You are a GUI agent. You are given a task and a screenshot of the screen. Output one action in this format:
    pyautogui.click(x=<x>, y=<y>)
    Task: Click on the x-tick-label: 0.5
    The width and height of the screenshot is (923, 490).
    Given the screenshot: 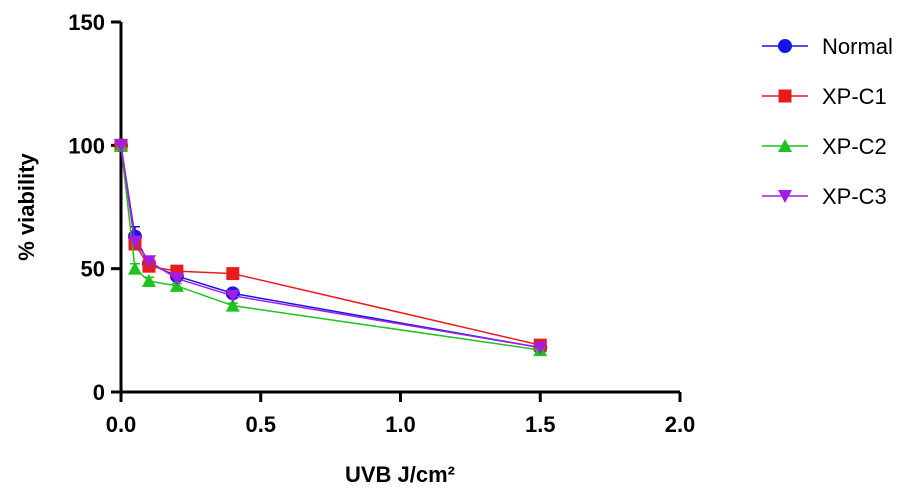 What is the action you would take?
    pyautogui.click(x=260, y=424)
    